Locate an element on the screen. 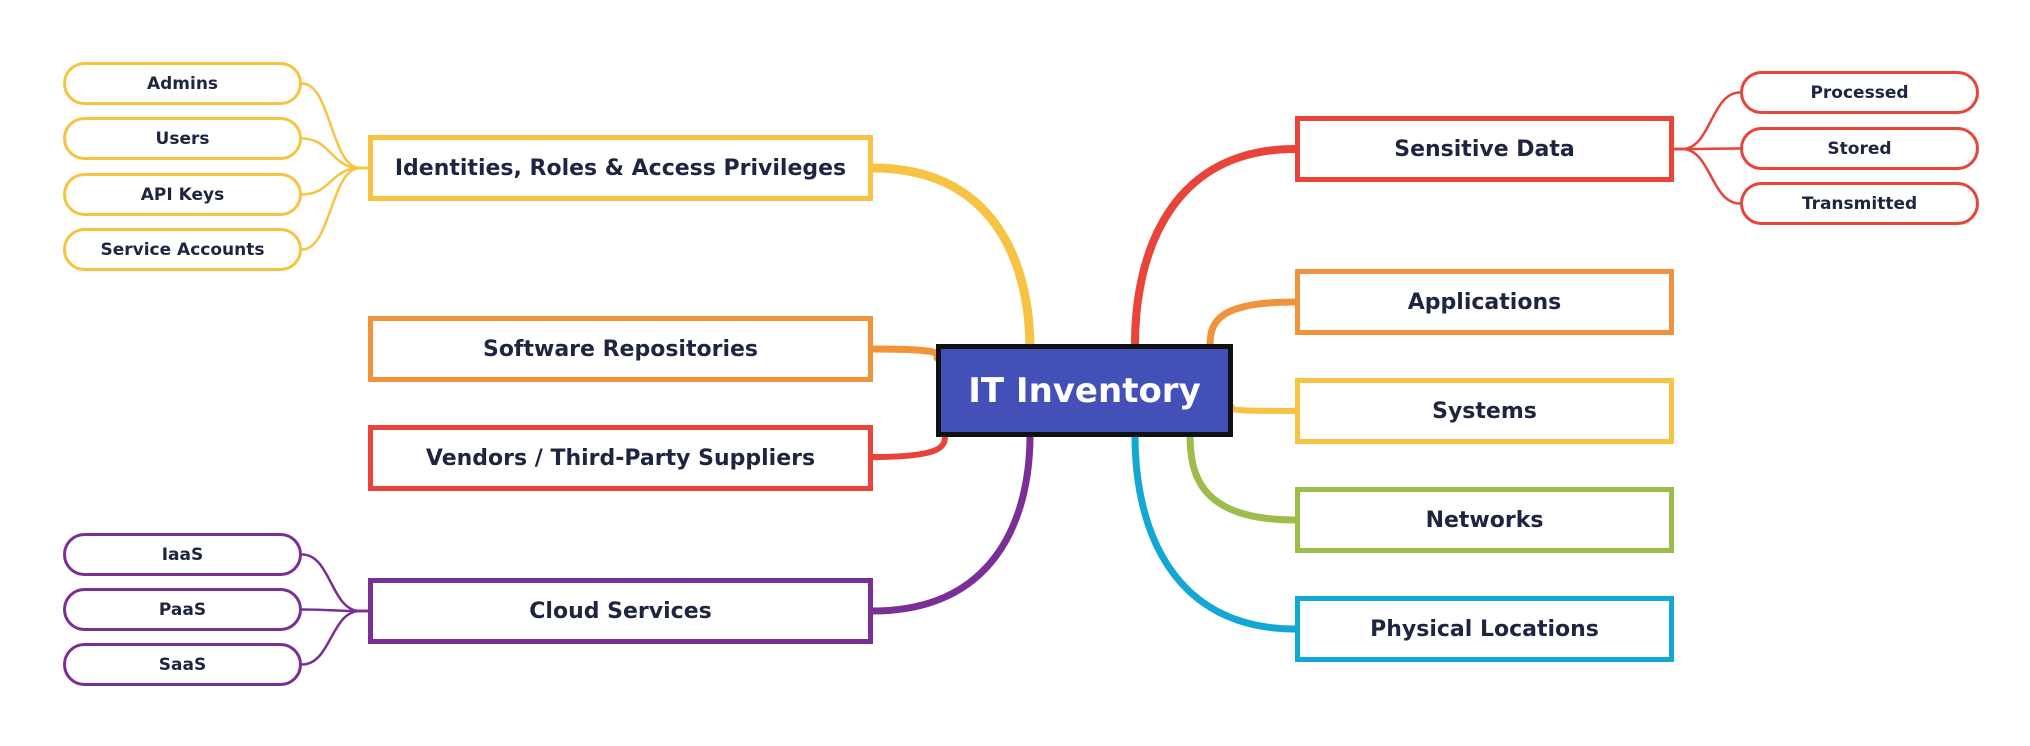 The image size is (2030, 746). leaf-identities-1: Users is located at coordinates (182, 138).